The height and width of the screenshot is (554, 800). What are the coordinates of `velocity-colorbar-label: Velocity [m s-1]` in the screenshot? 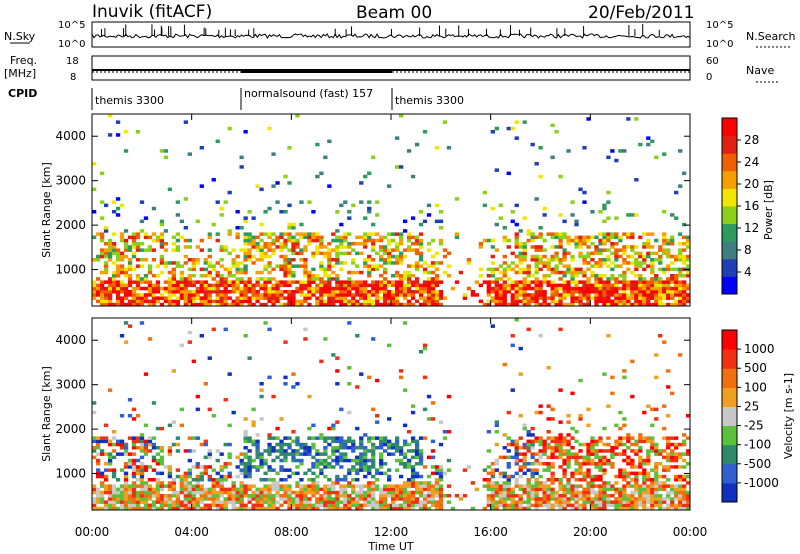 It's located at (788, 416).